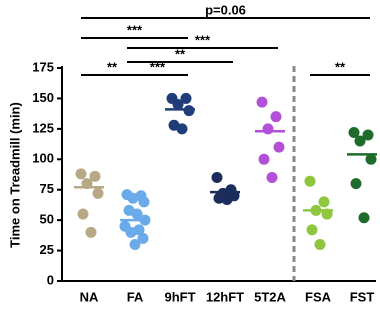 The height and width of the screenshot is (318, 380). Describe the element at coordinates (179, 296) in the screenshot. I see `x-tick-label: 9hFT` at that location.